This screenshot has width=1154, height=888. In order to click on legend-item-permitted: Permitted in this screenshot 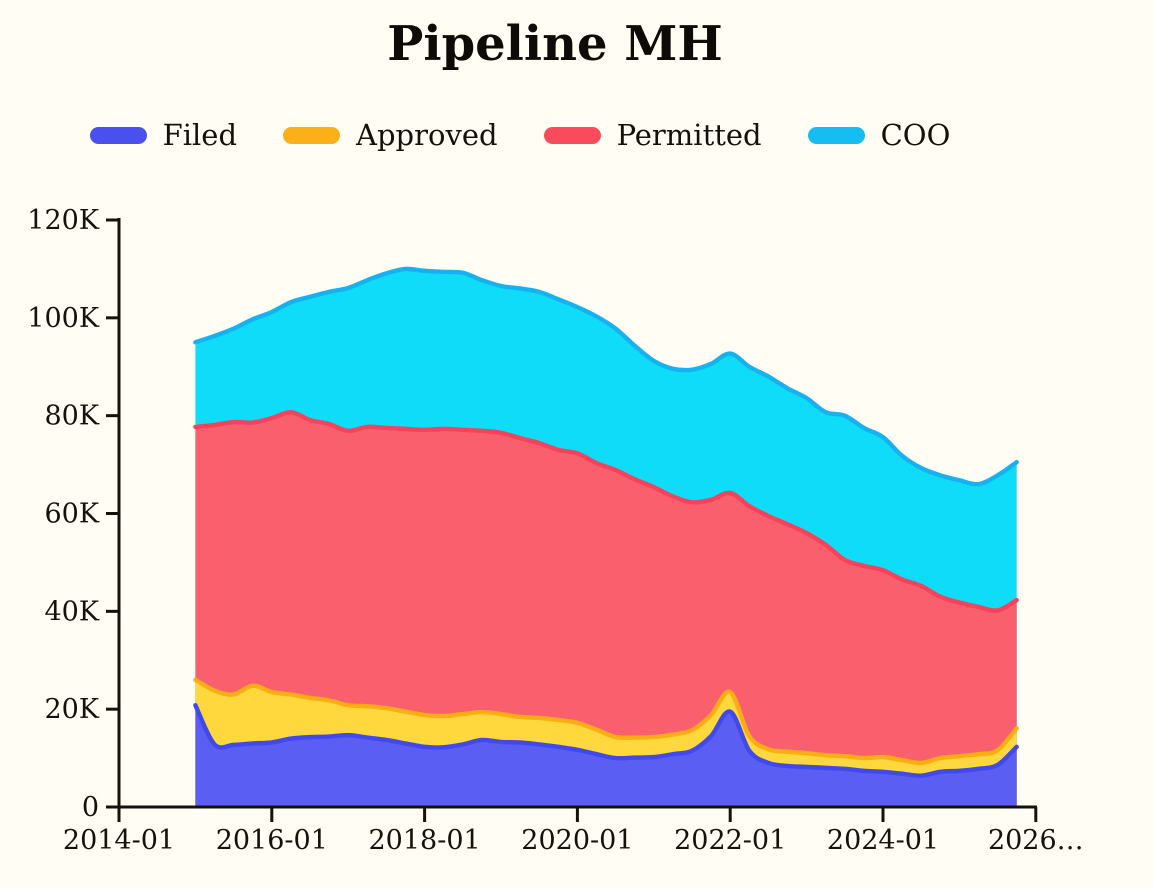, I will do `click(652, 135)`.